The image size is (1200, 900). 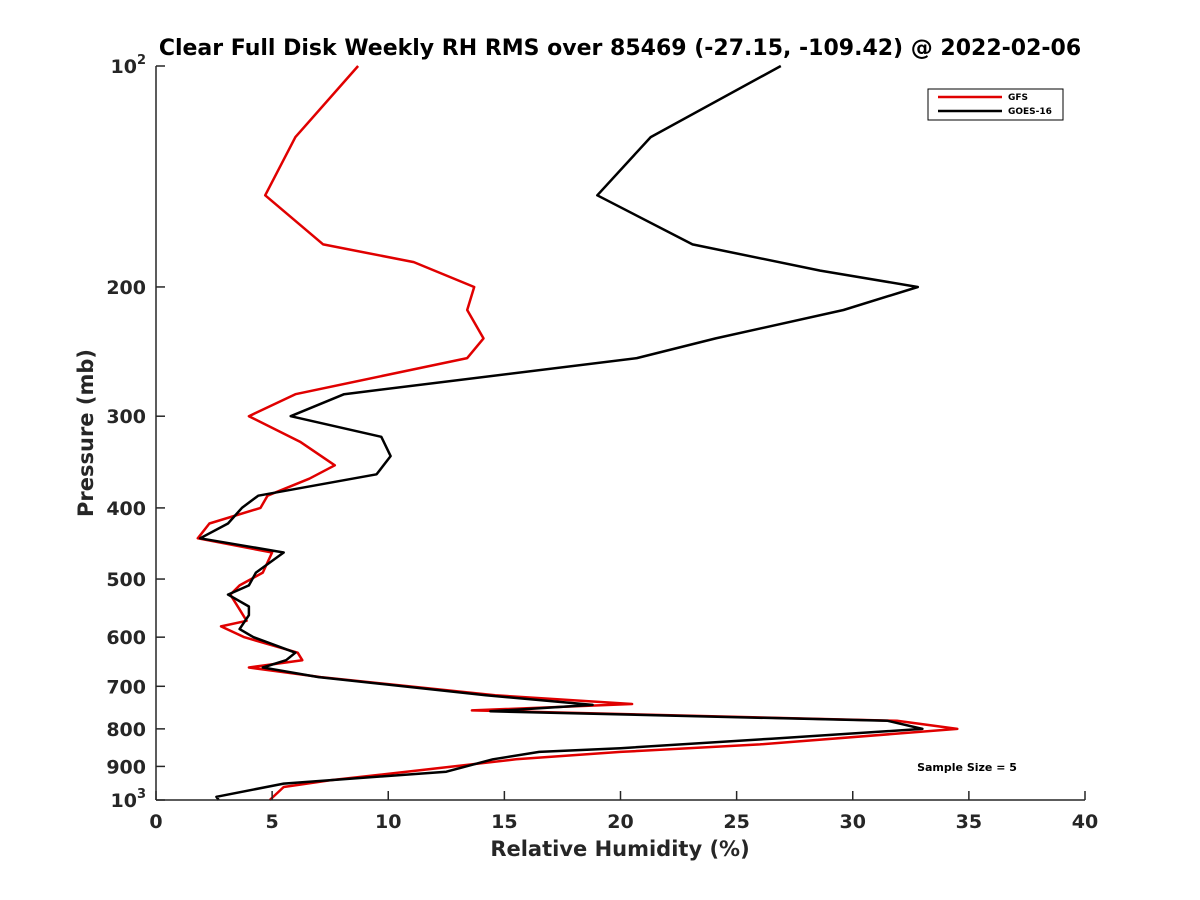 What do you see at coordinates (853, 822) in the screenshot?
I see `x-tick-label: 30` at bounding box center [853, 822].